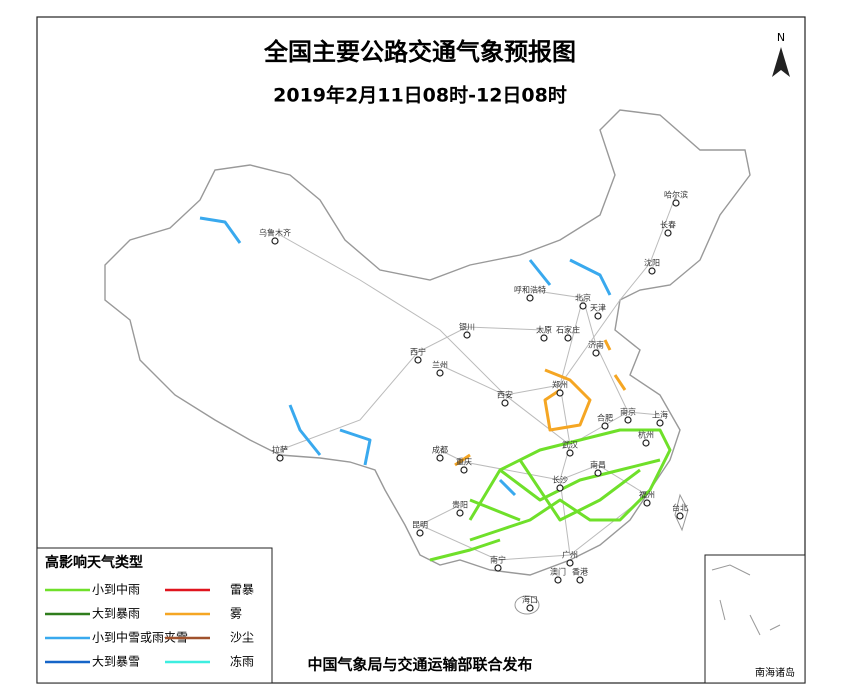 Image resolution: width=842 pixels, height=688 pixels. I want to click on city-label: 合肥, so click(605, 418).